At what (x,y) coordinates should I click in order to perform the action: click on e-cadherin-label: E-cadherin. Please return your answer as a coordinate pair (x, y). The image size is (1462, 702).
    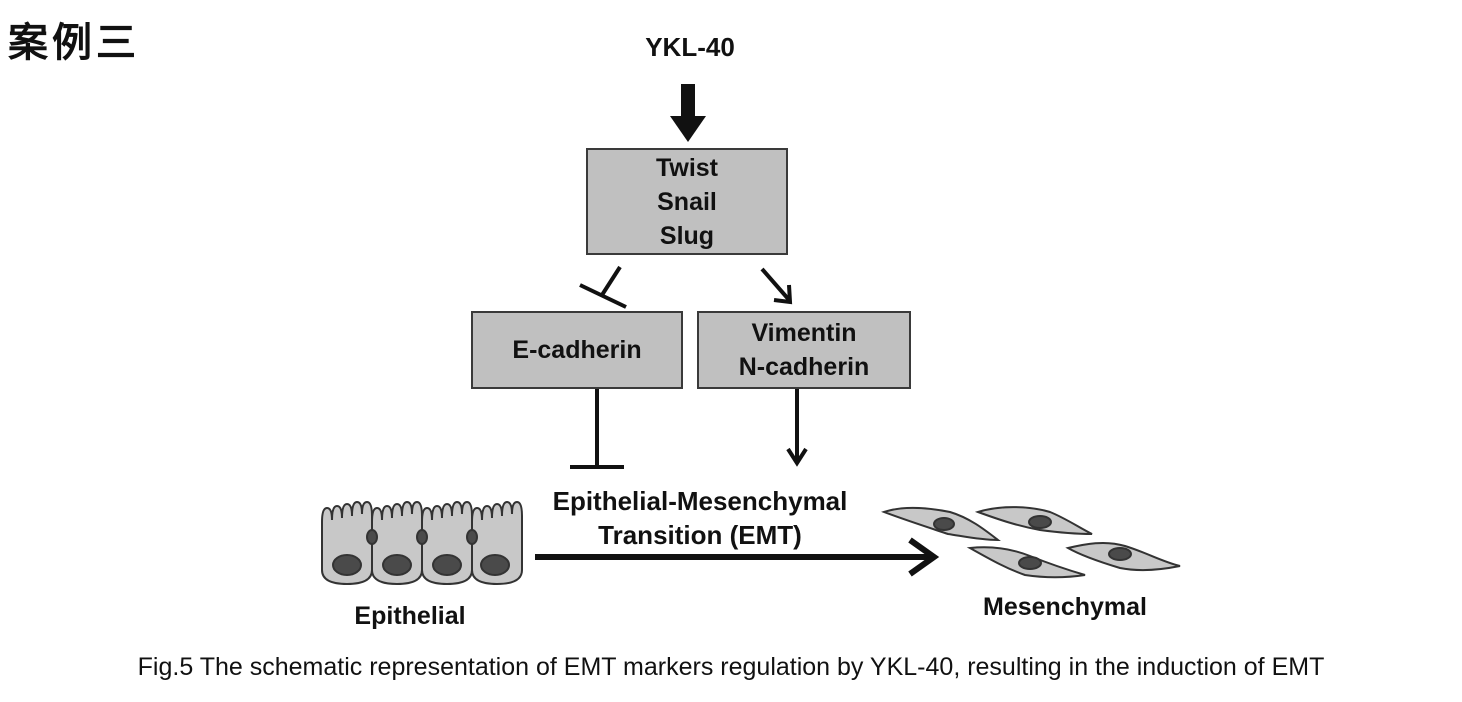
    Looking at the image, I should click on (577, 350).